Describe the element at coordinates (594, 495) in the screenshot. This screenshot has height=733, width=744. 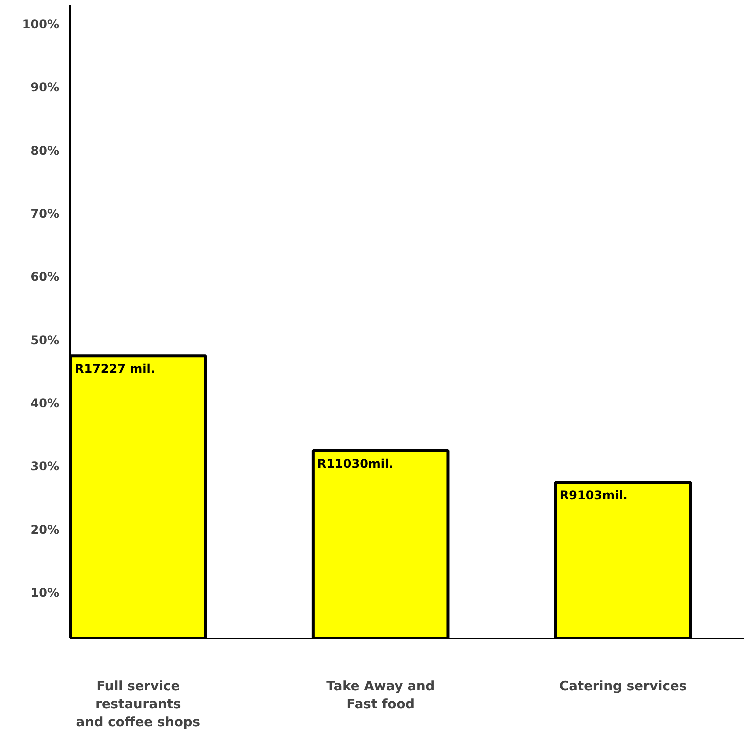
I see `data-label: R9103mil.` at that location.